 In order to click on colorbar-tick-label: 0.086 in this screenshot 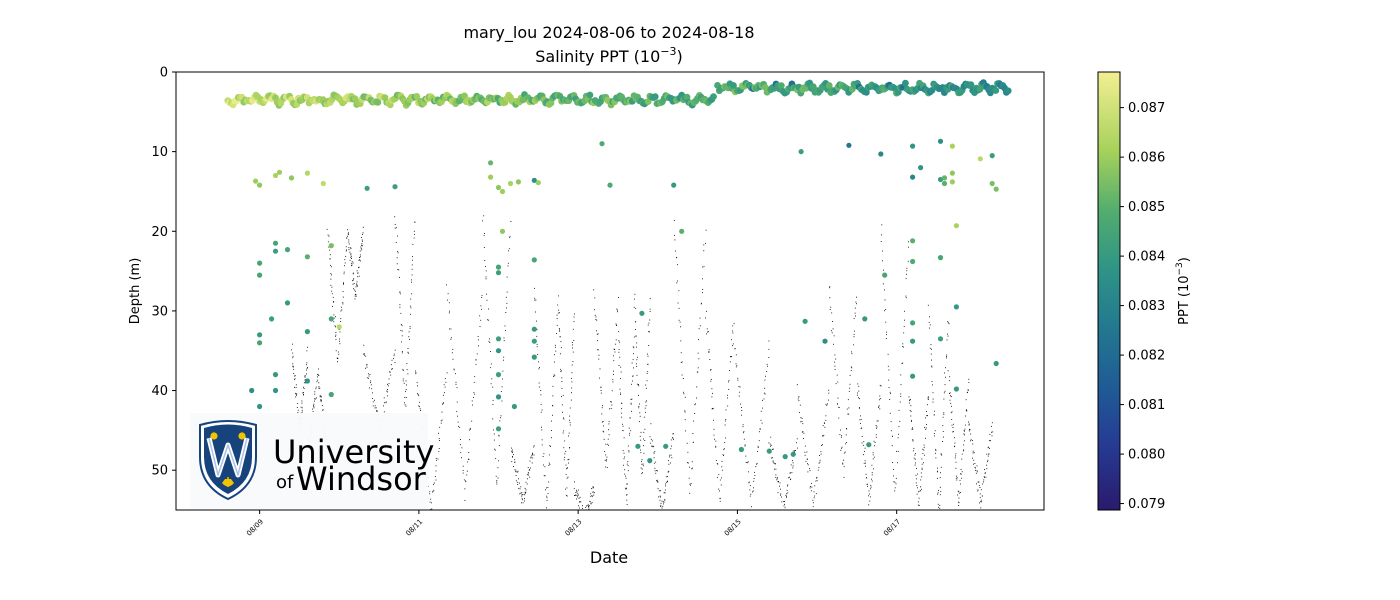, I will do `click(1146, 158)`.